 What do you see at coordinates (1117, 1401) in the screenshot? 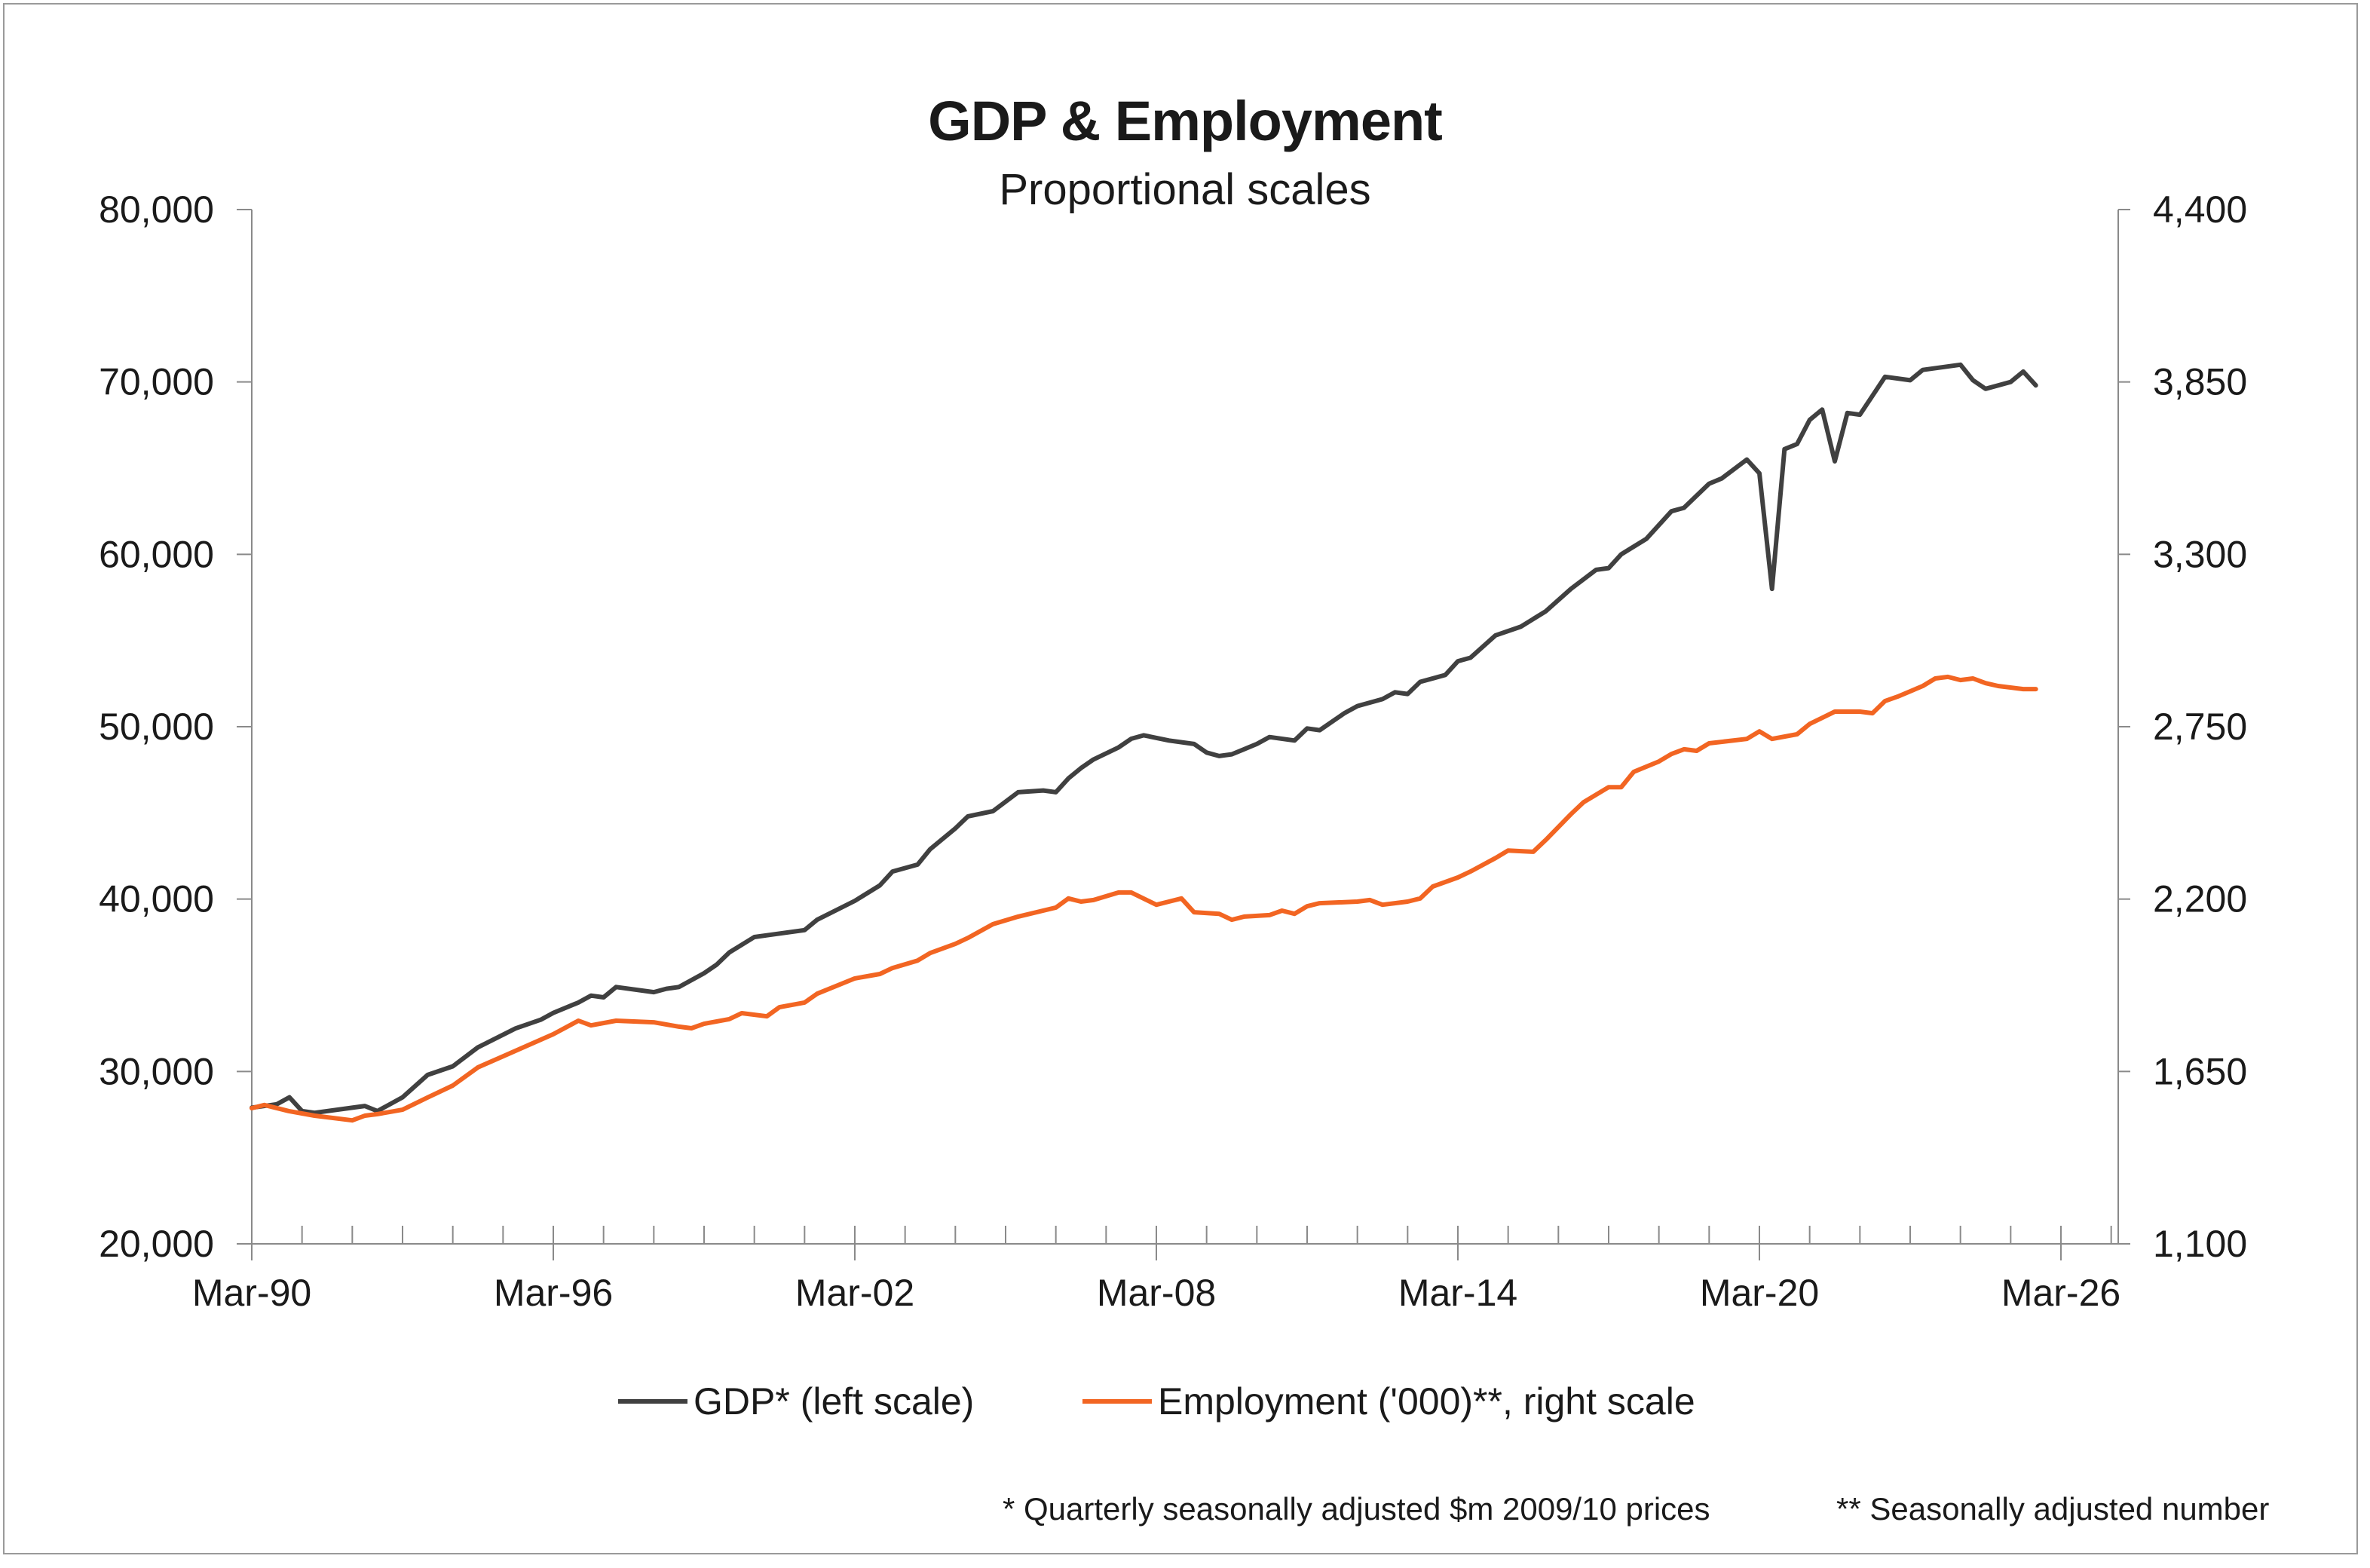
I see `legend-swatch-employment` at bounding box center [1117, 1401].